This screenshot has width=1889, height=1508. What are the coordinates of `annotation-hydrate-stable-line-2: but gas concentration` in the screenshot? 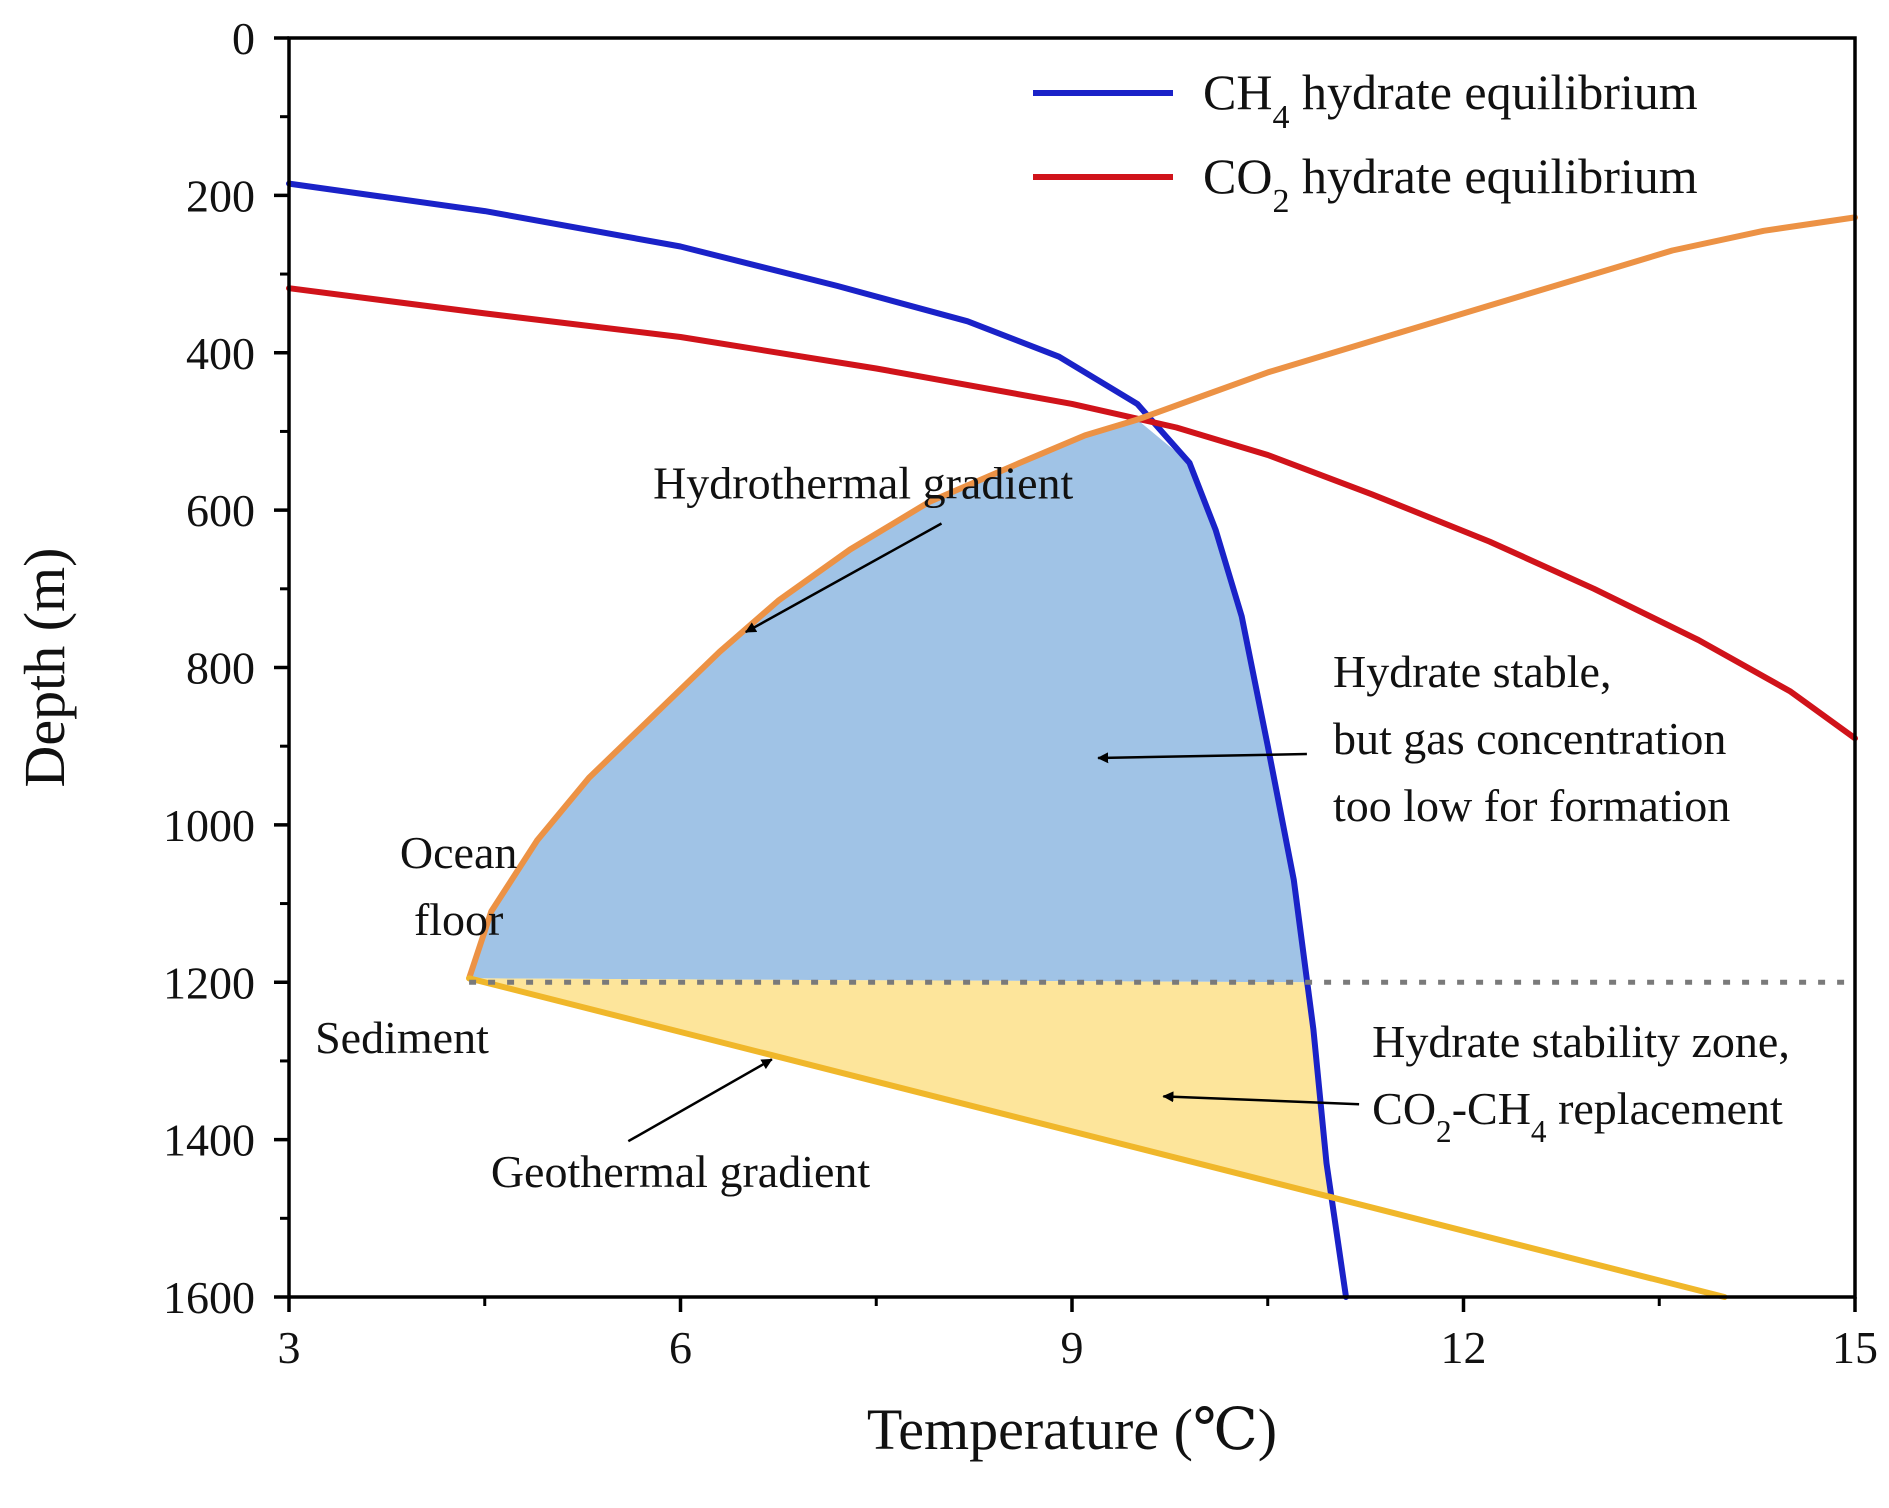 It's located at (1529, 738).